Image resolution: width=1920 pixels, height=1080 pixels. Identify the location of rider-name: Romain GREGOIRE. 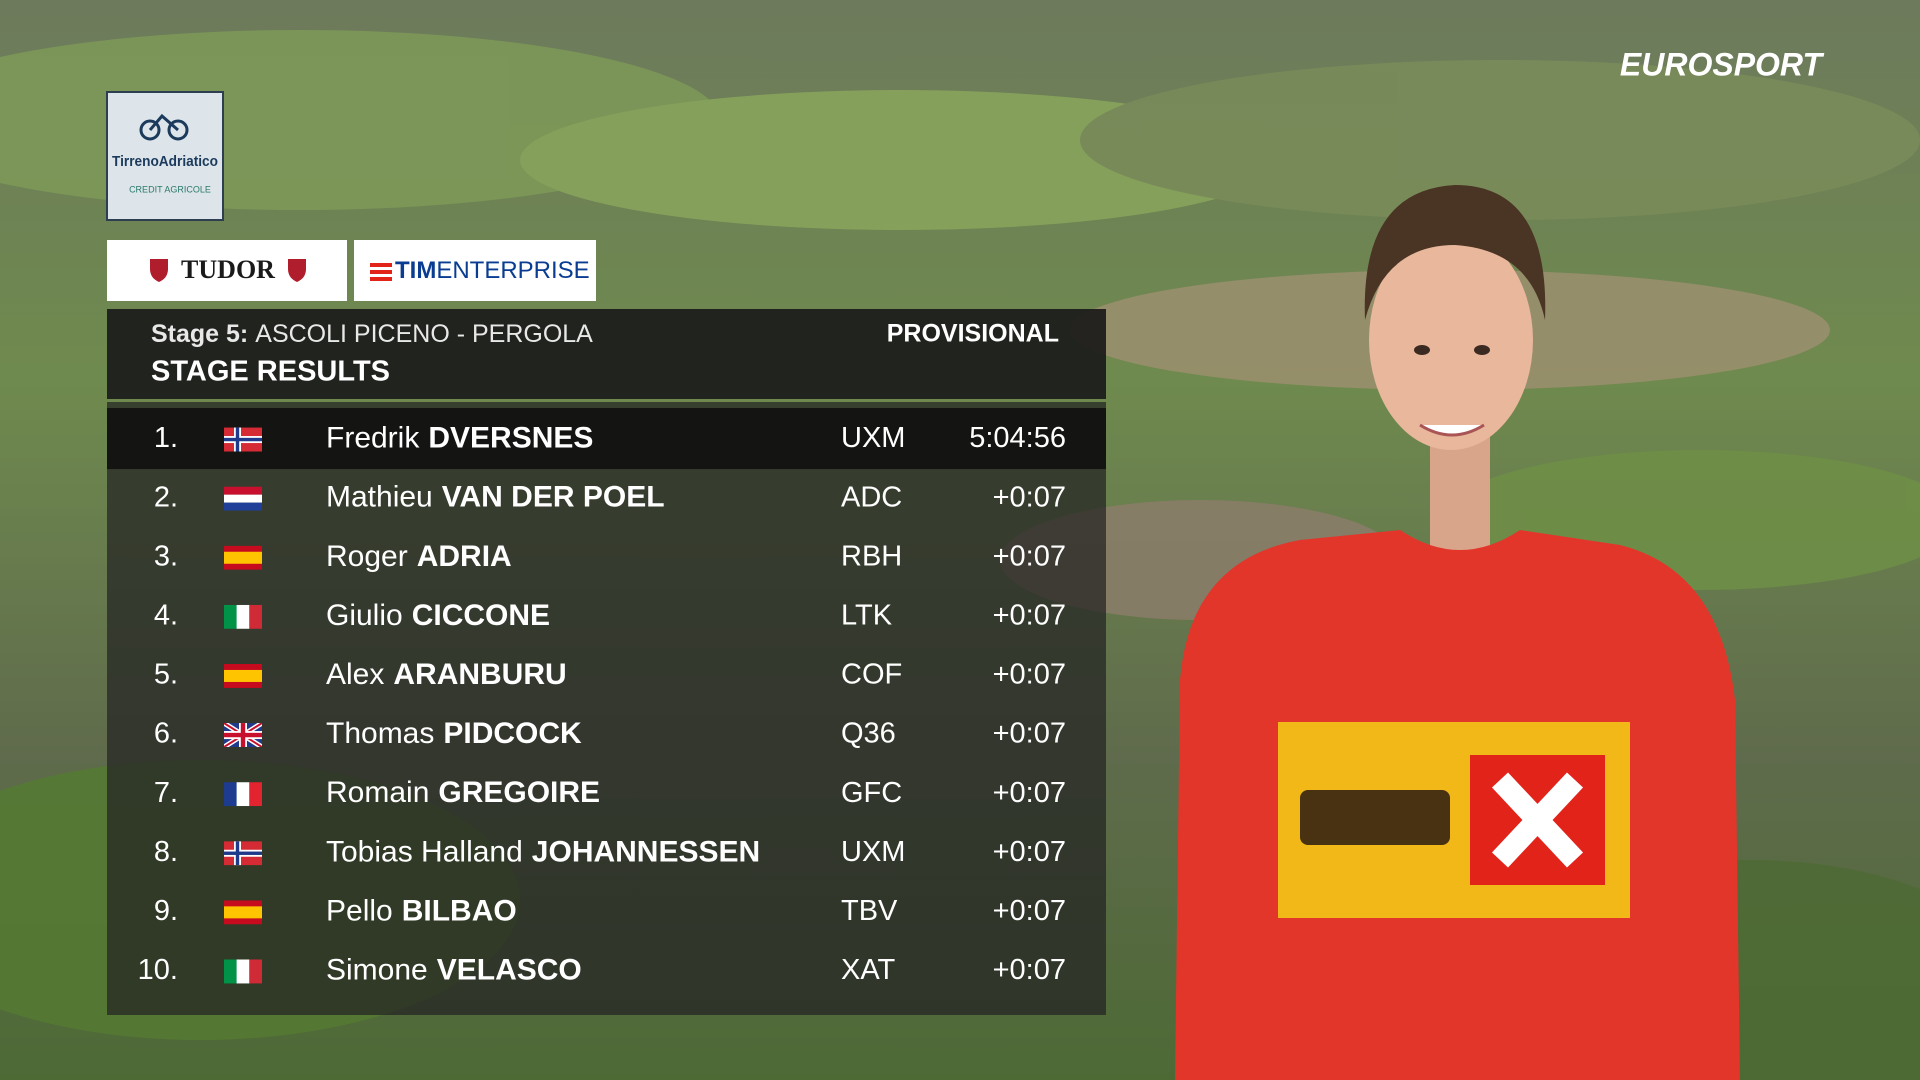
(463, 792).